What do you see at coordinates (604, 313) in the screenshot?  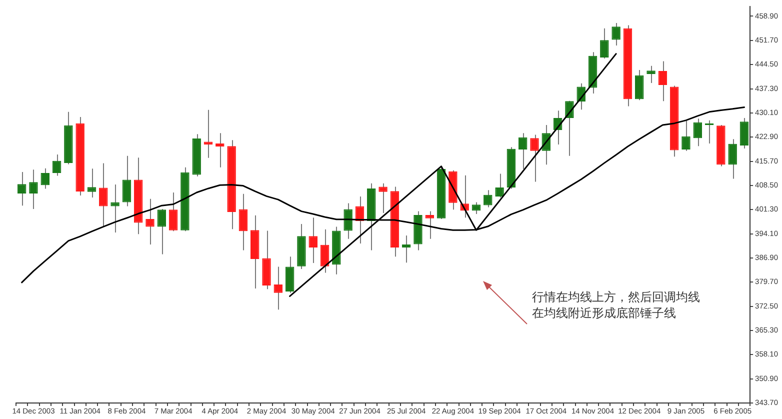 I see `annotation: 在均线附近形成底部锤子线` at bounding box center [604, 313].